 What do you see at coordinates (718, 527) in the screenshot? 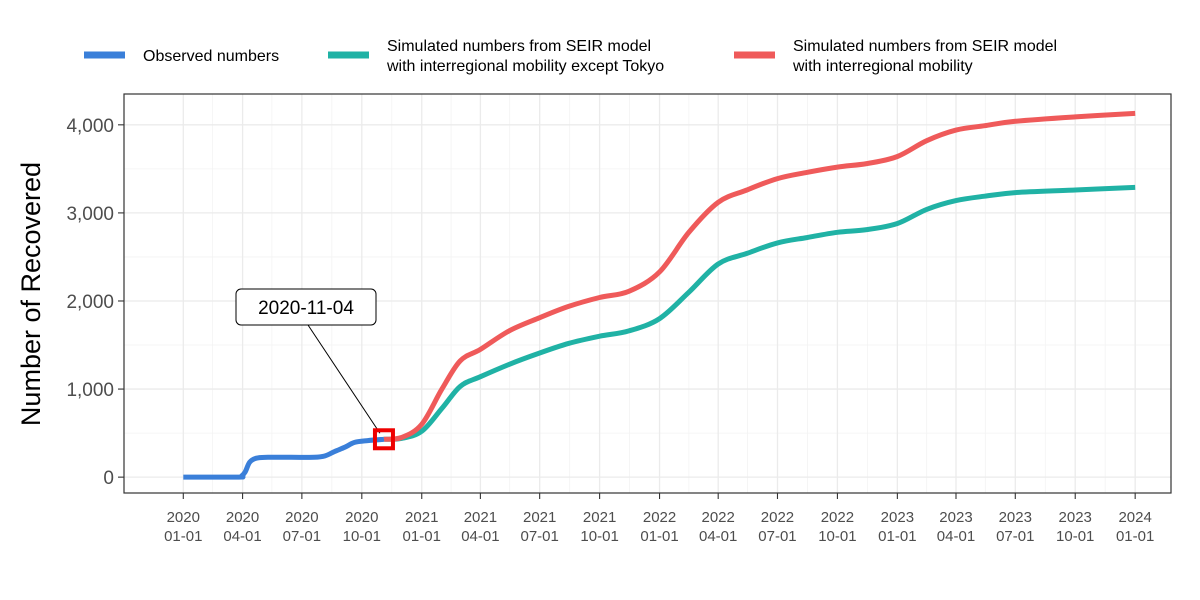
I see `x-tick-label: 2022 04-01` at bounding box center [718, 527].